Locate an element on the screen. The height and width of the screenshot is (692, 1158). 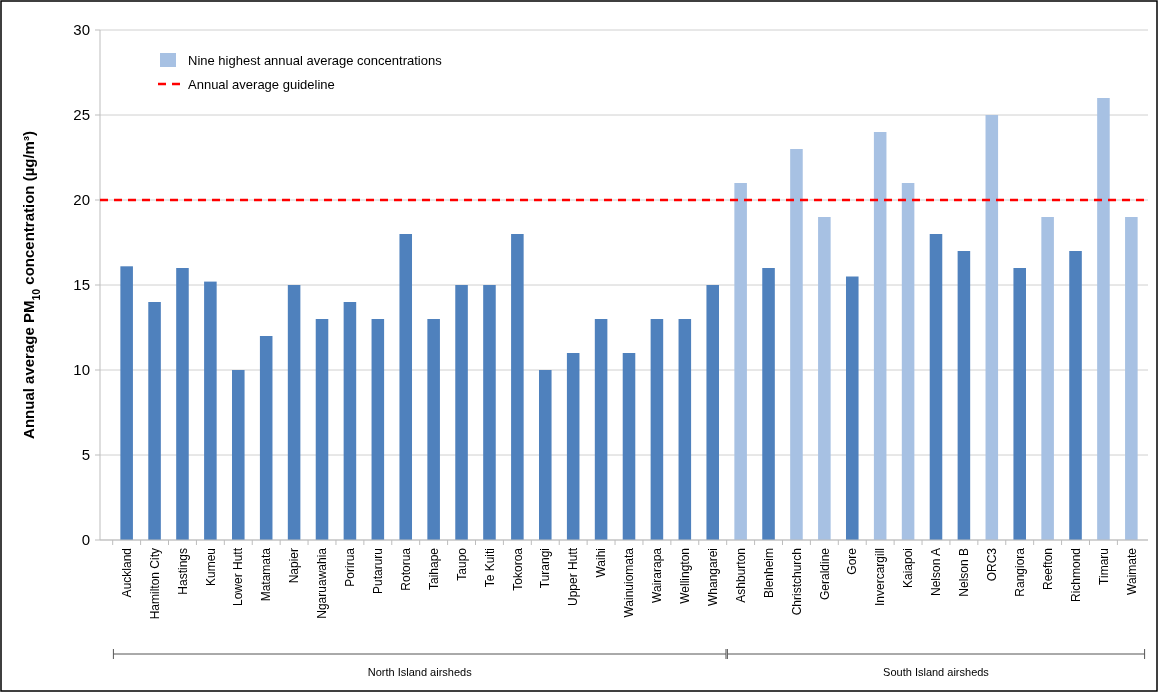
x-tick-label: Auckland is located at coordinates (126, 573).